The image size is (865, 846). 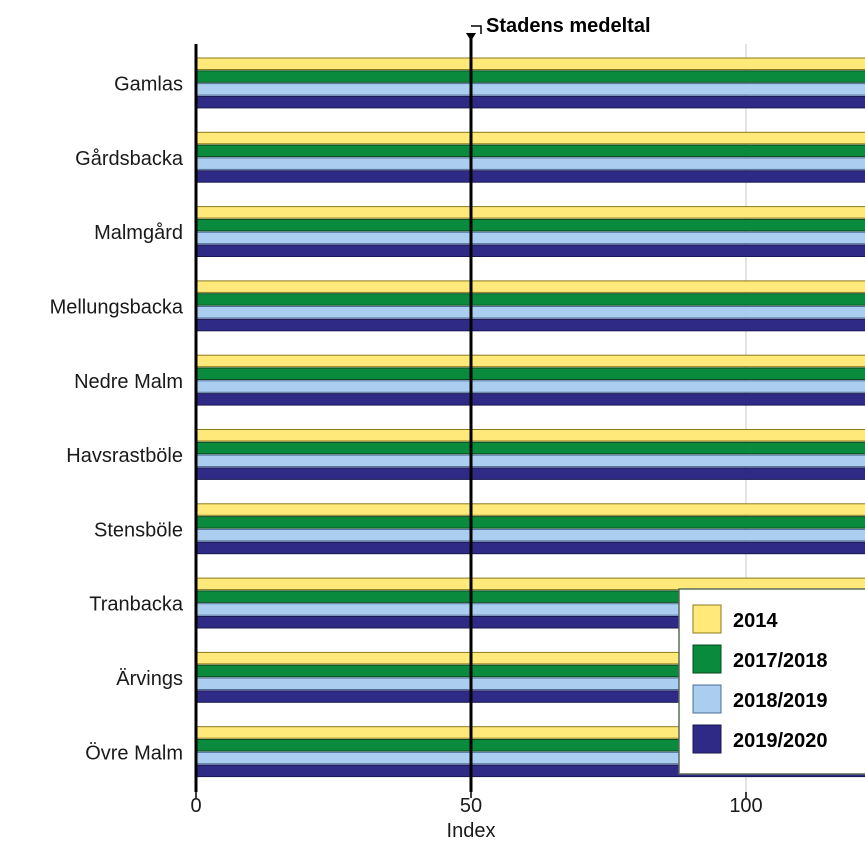 I want to click on category-label: Tranbacka, so click(x=136, y=605).